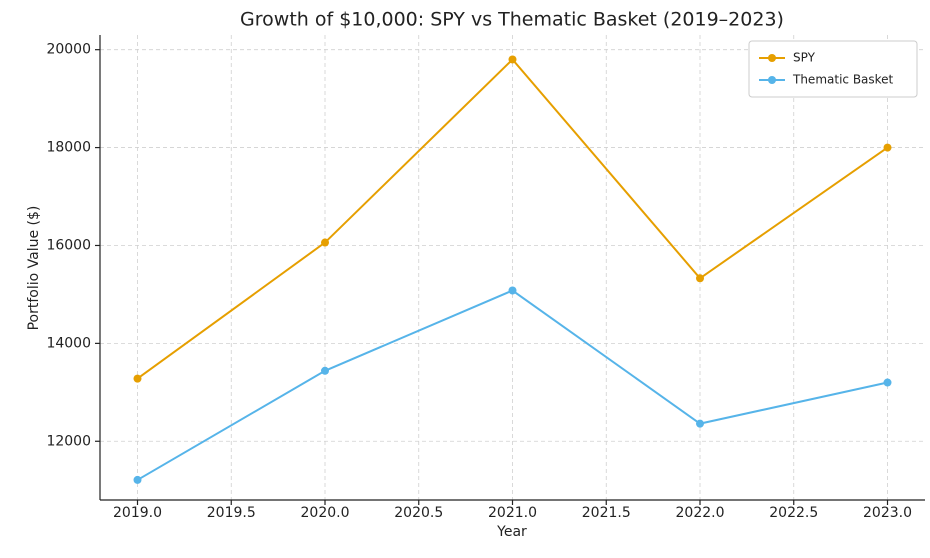 Image resolution: width=930 pixels, height=558 pixels. I want to click on legend-box, so click(833, 69).